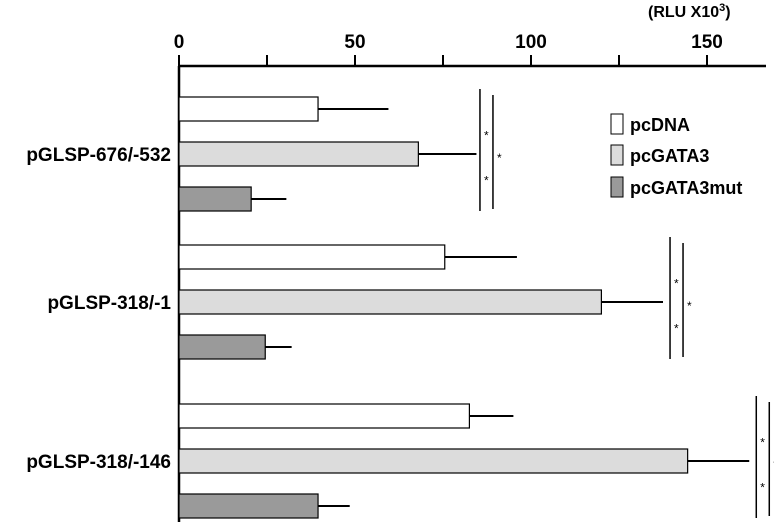 The width and height of the screenshot is (774, 525). I want to click on legend-swatch-pcGATA3mut, so click(617, 187).